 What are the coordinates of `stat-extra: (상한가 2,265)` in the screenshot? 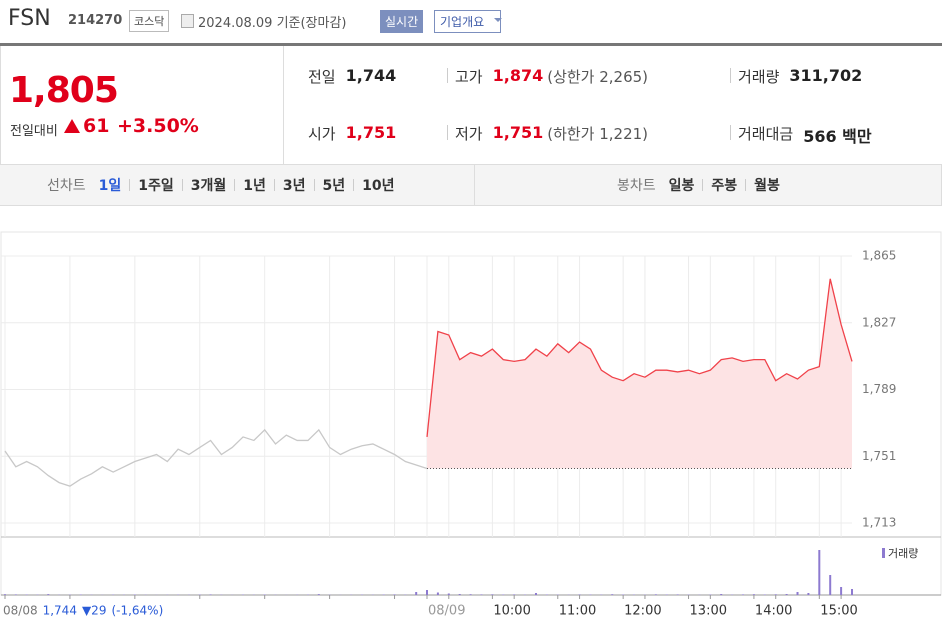 It's located at (598, 77).